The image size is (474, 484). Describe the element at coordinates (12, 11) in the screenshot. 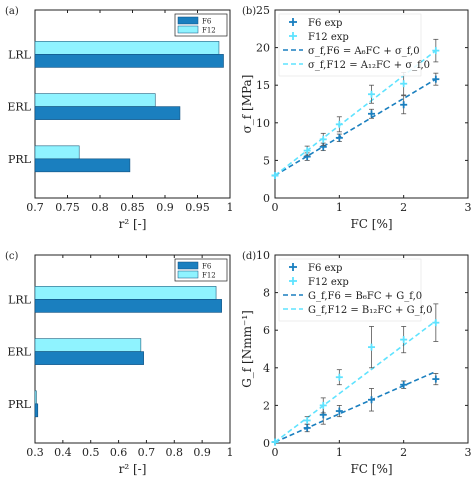

I see `panel-label: (a)` at that location.